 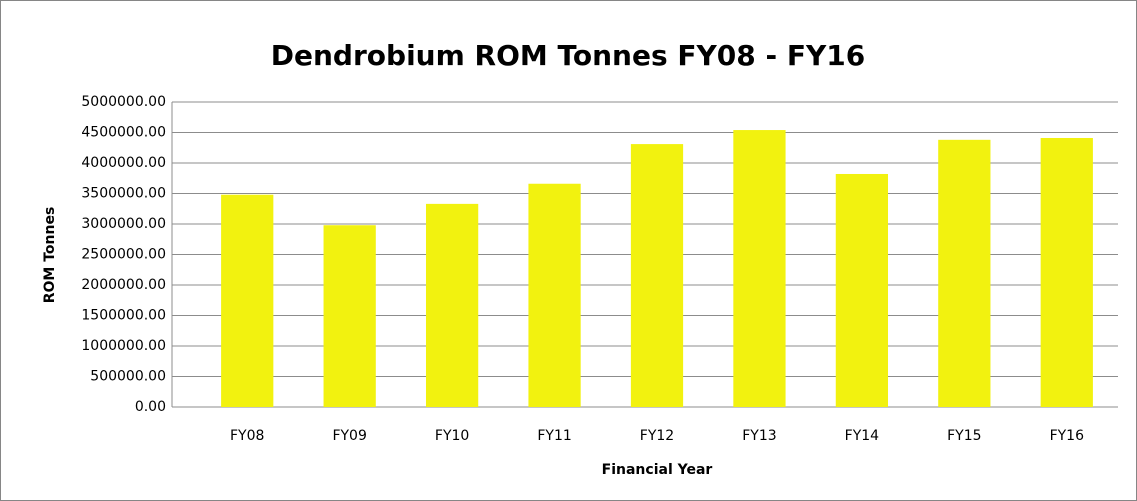 I want to click on y-tick-label: 0.00, so click(x=150, y=407).